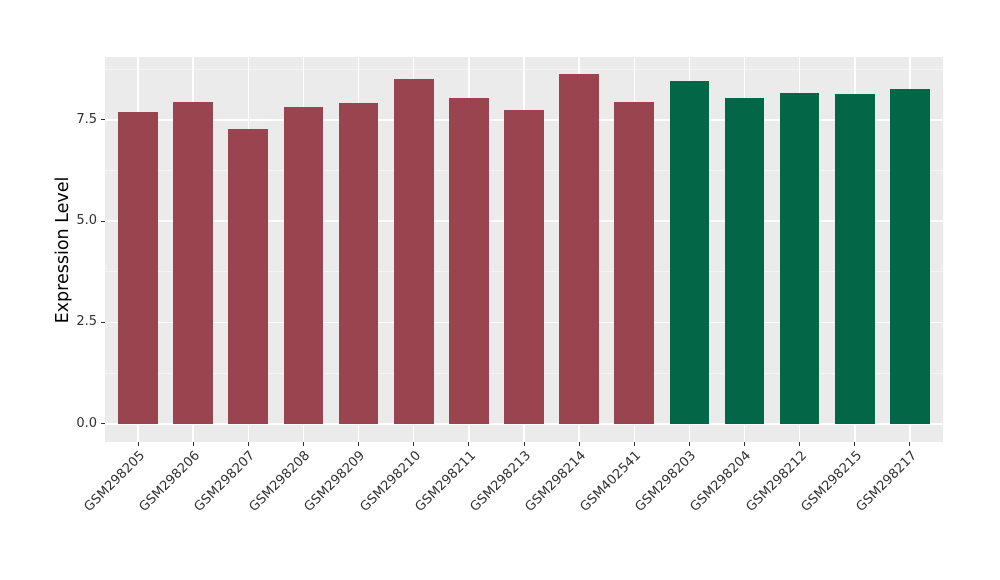  Describe the element at coordinates (86, 423) in the screenshot. I see `y-tick-label: 0.0` at that location.